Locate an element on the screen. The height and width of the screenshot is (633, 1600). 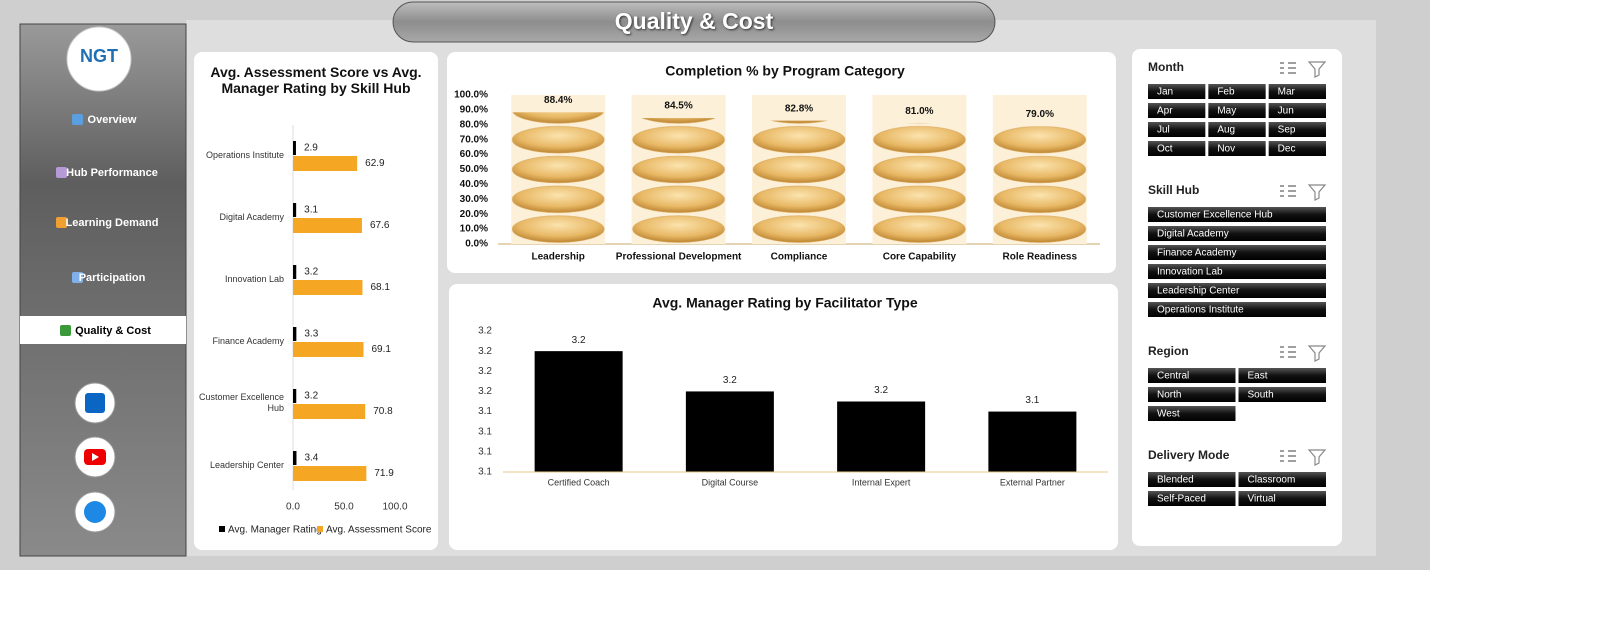
slicer-item: Customer Excellence Hub is located at coordinates (1215, 215).